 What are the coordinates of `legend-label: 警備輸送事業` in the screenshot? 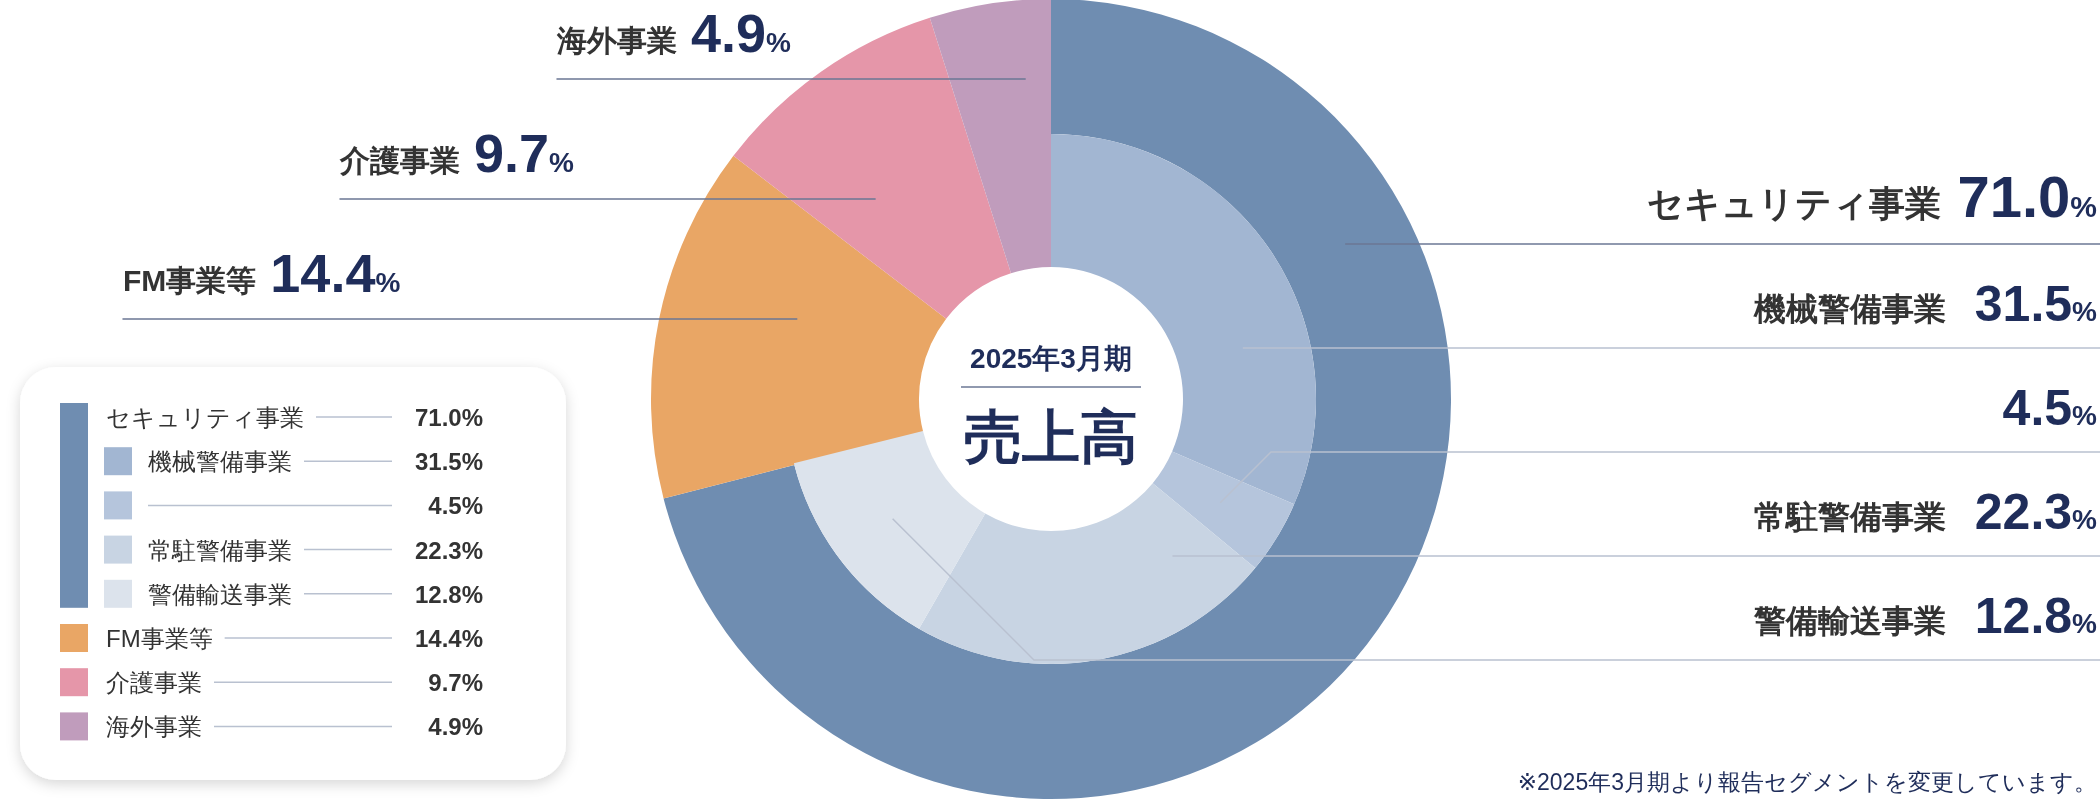 It's located at (220, 594).